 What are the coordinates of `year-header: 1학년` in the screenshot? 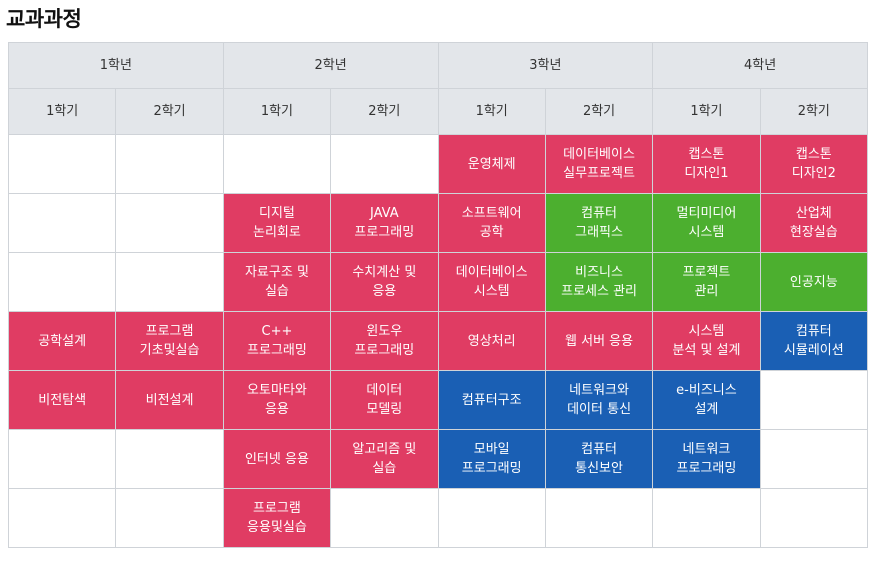 It's located at (116, 65).